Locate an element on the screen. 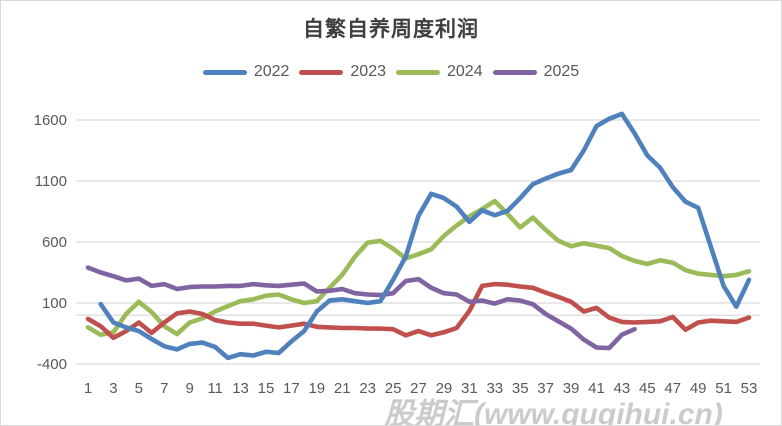 The width and height of the screenshot is (782, 426). x-tick-label: 29 is located at coordinates (444, 388).